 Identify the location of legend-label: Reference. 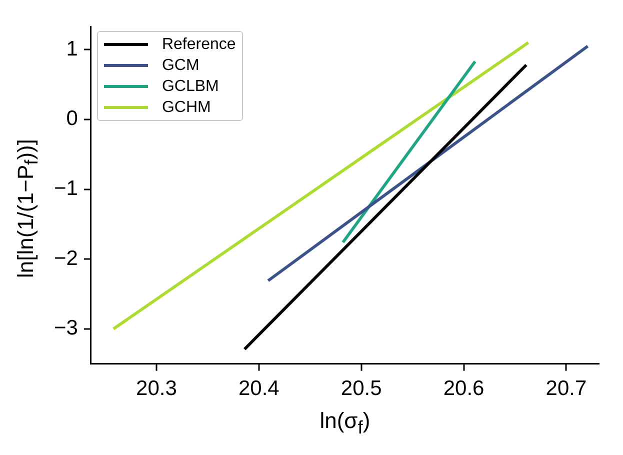
(199, 44).